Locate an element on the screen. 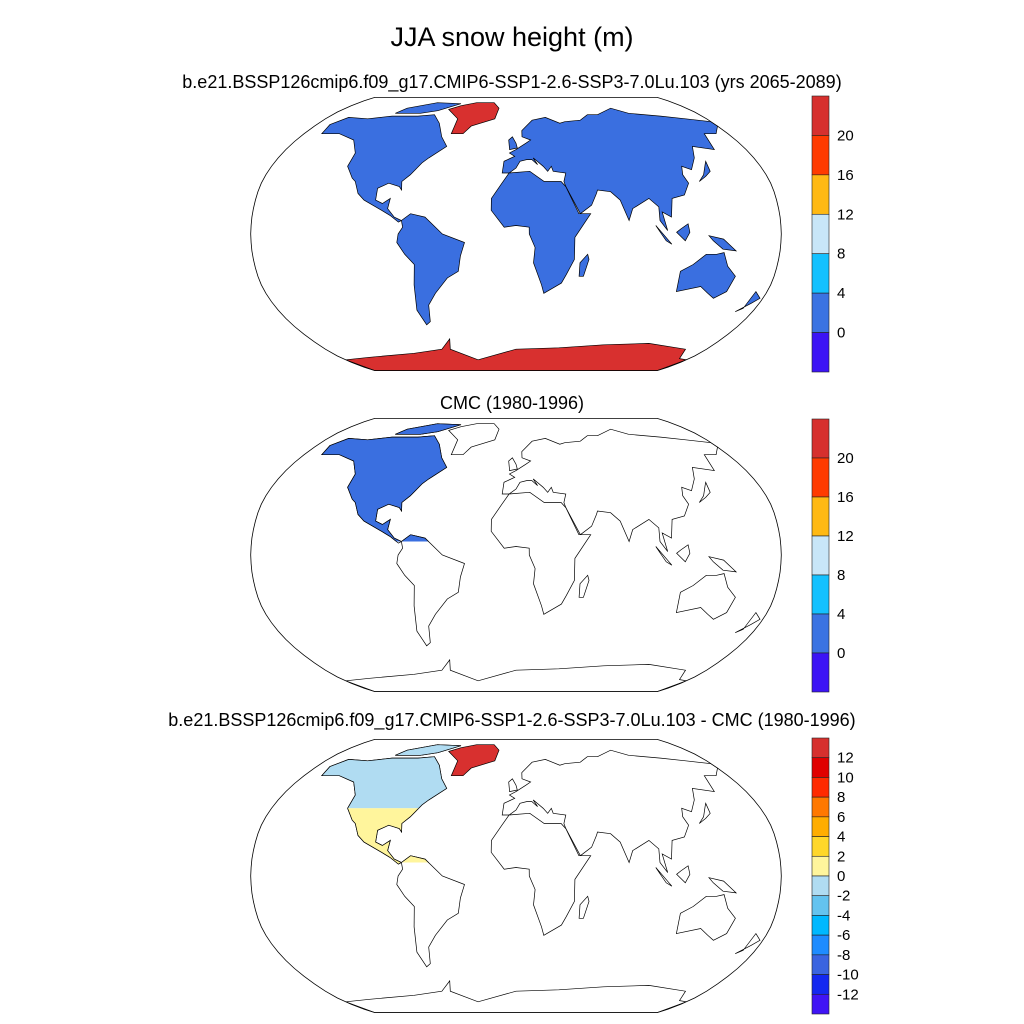 The width and height of the screenshot is (1024, 1024). southamerica-diff is located at coordinates (415, 859).